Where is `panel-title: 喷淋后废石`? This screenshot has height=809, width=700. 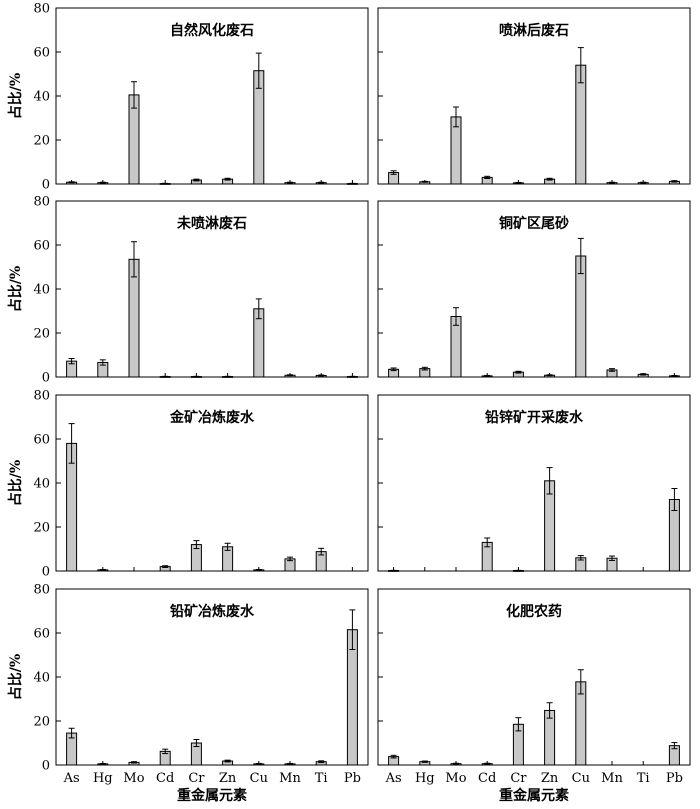
panel-title: 喷淋后废石 is located at coordinates (534, 30).